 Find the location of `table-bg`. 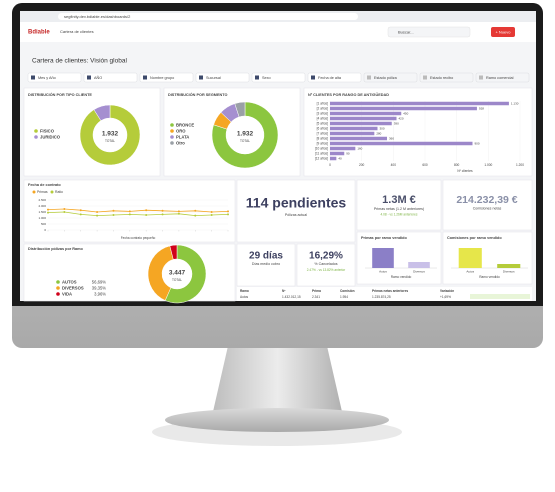

table-bg is located at coordinates (384, 294).